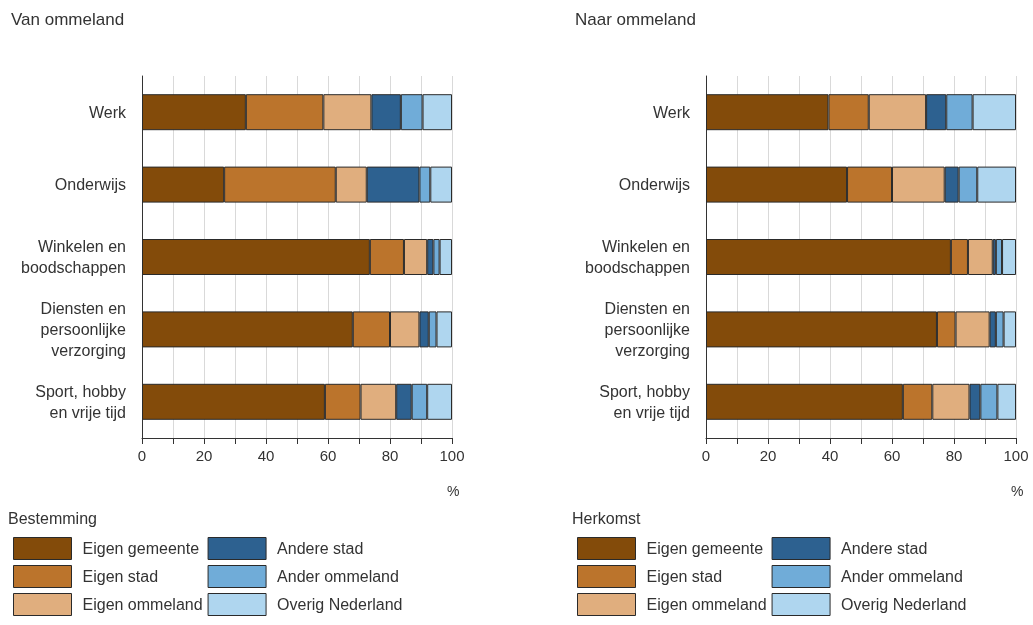 The image size is (1033, 625). Describe the element at coordinates (635, 19) in the screenshot. I see `chart-title: Naar ommeland` at that location.